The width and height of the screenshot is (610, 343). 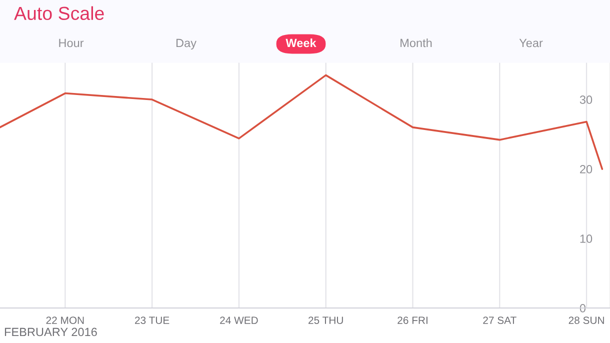 I want to click on x-tick-label: 28 SUN, so click(x=586, y=320).